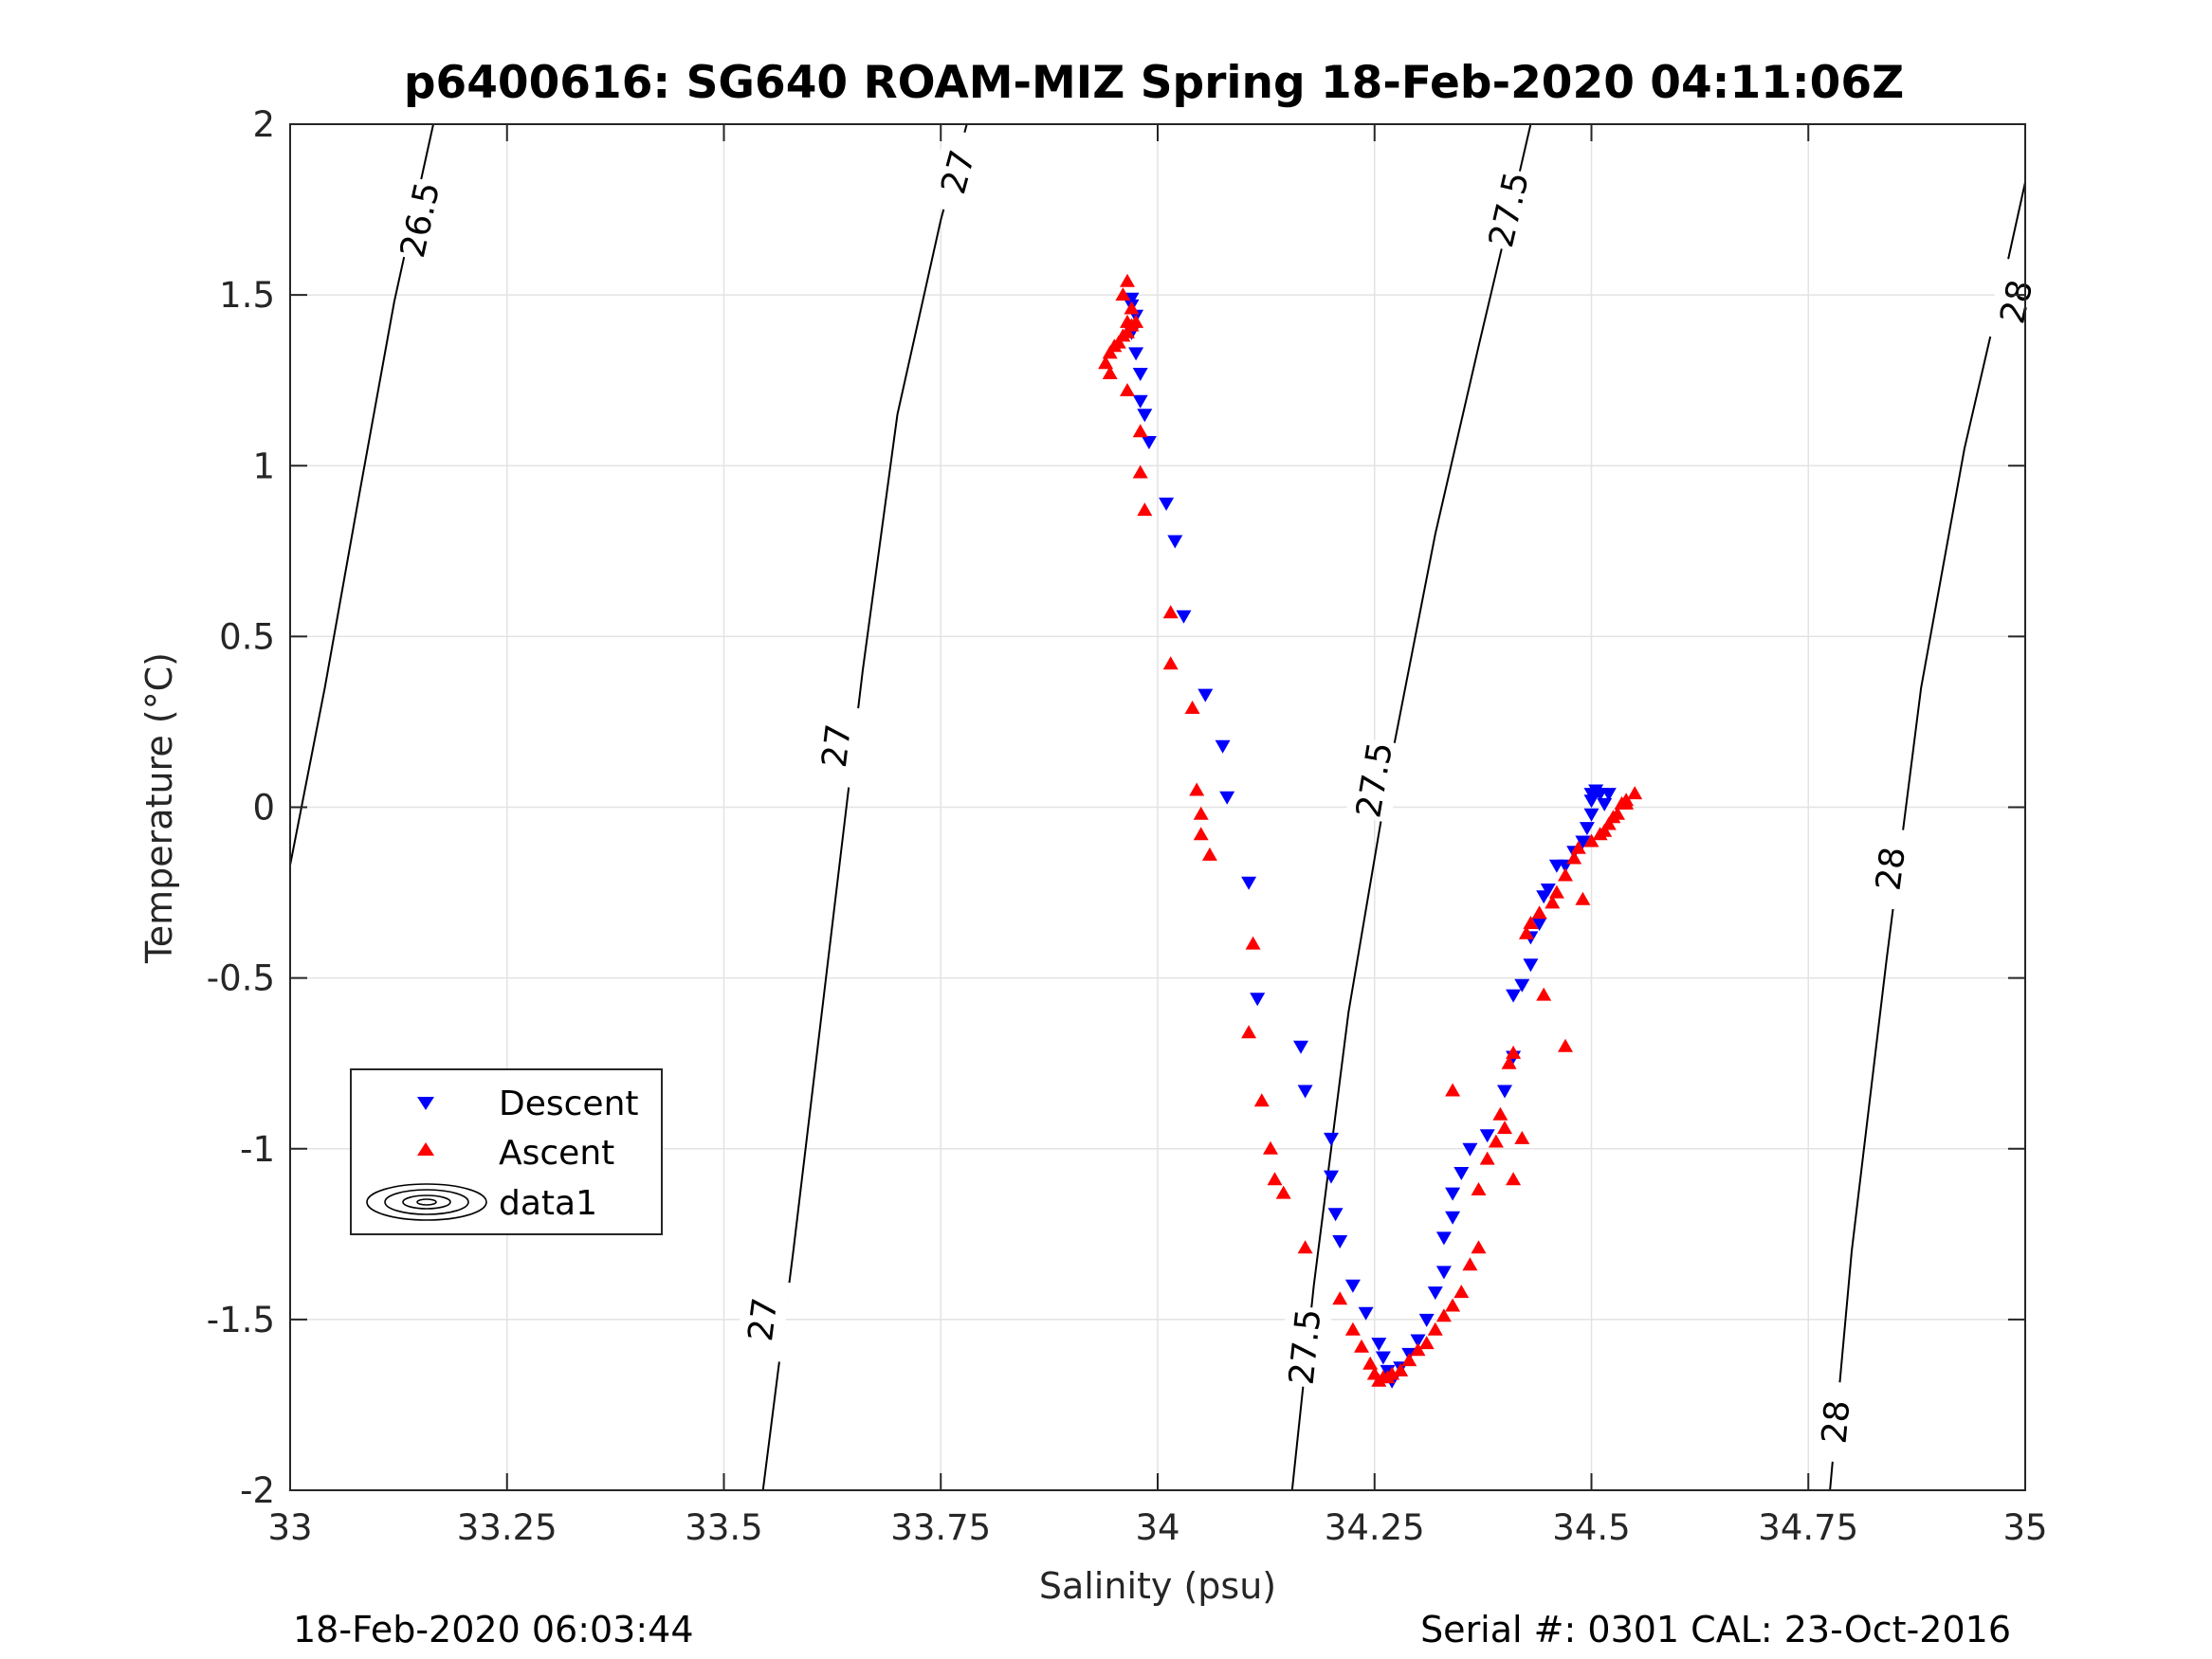  Describe the element at coordinates (1157, 1586) in the screenshot. I see `x-axis-label: Salinity (psu)` at that location.